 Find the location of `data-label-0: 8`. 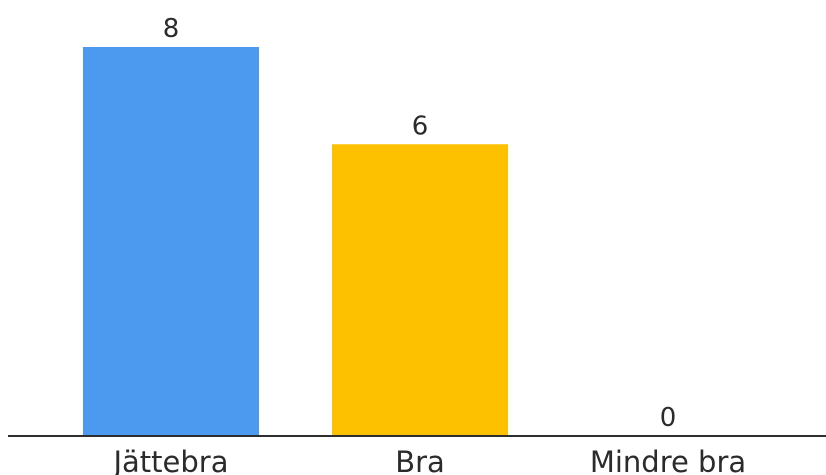

data-label-0: 8 is located at coordinates (171, 29).